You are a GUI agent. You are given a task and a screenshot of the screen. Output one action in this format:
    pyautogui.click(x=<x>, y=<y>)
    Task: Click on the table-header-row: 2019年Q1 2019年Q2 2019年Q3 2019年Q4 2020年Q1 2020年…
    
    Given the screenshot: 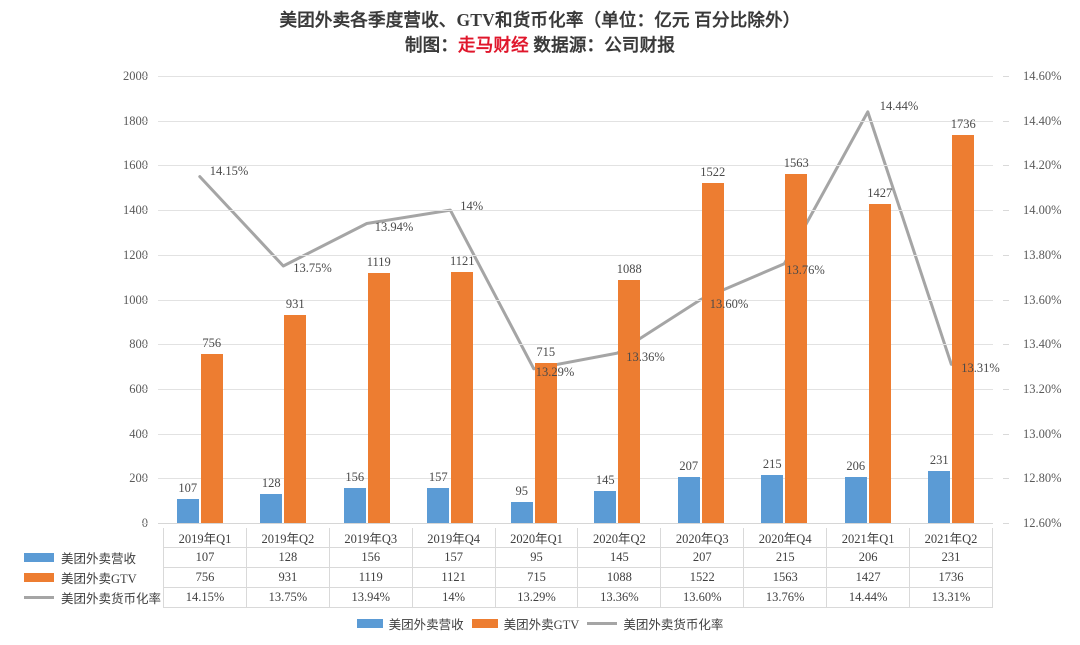 What is the action you would take?
    pyautogui.click(x=507, y=538)
    